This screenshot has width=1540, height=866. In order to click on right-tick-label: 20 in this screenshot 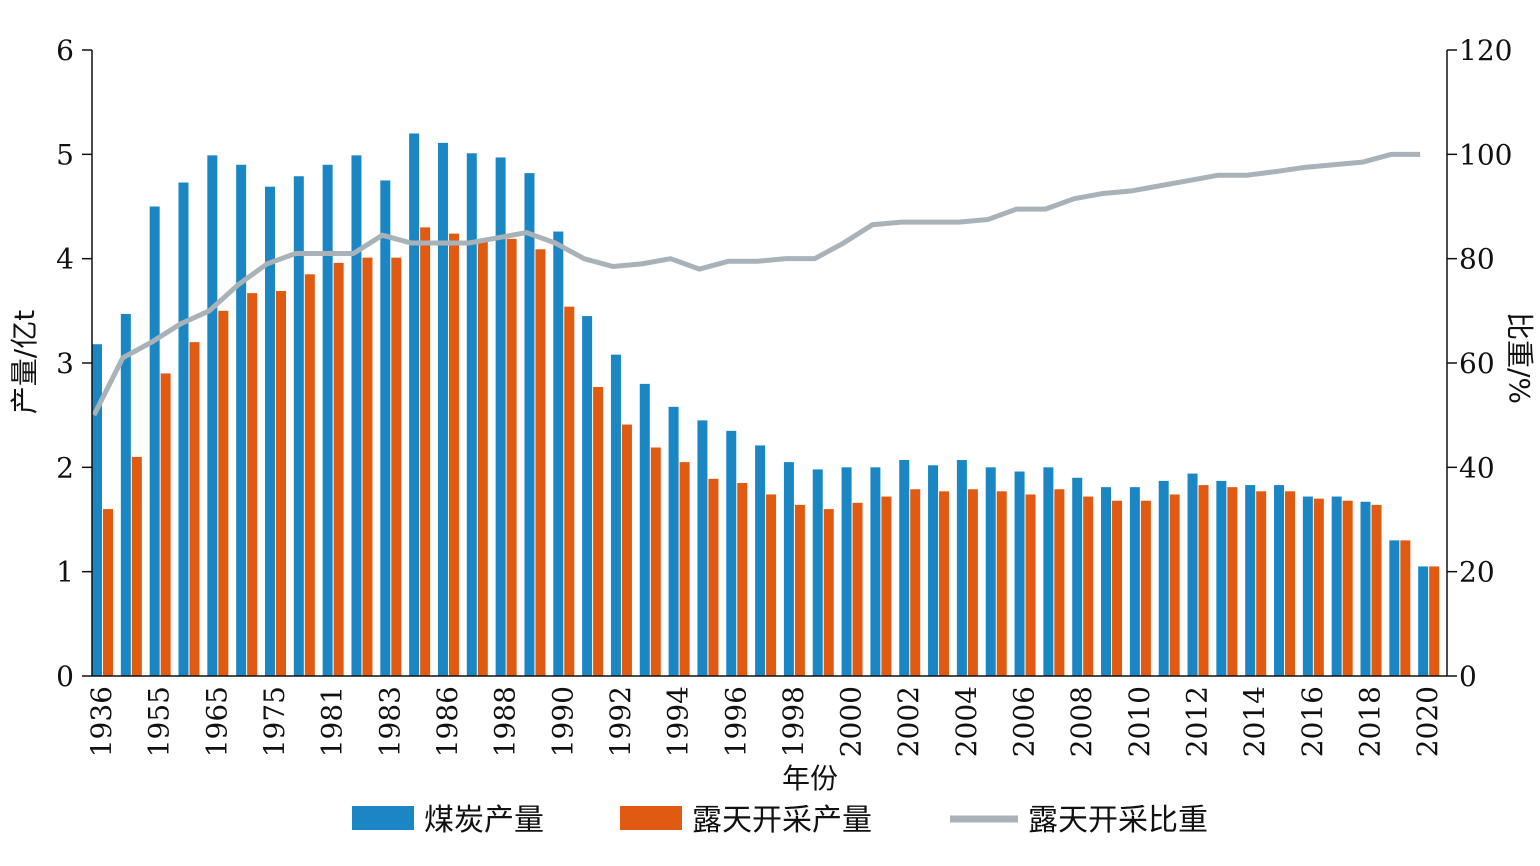, I will do `click(1477, 572)`.